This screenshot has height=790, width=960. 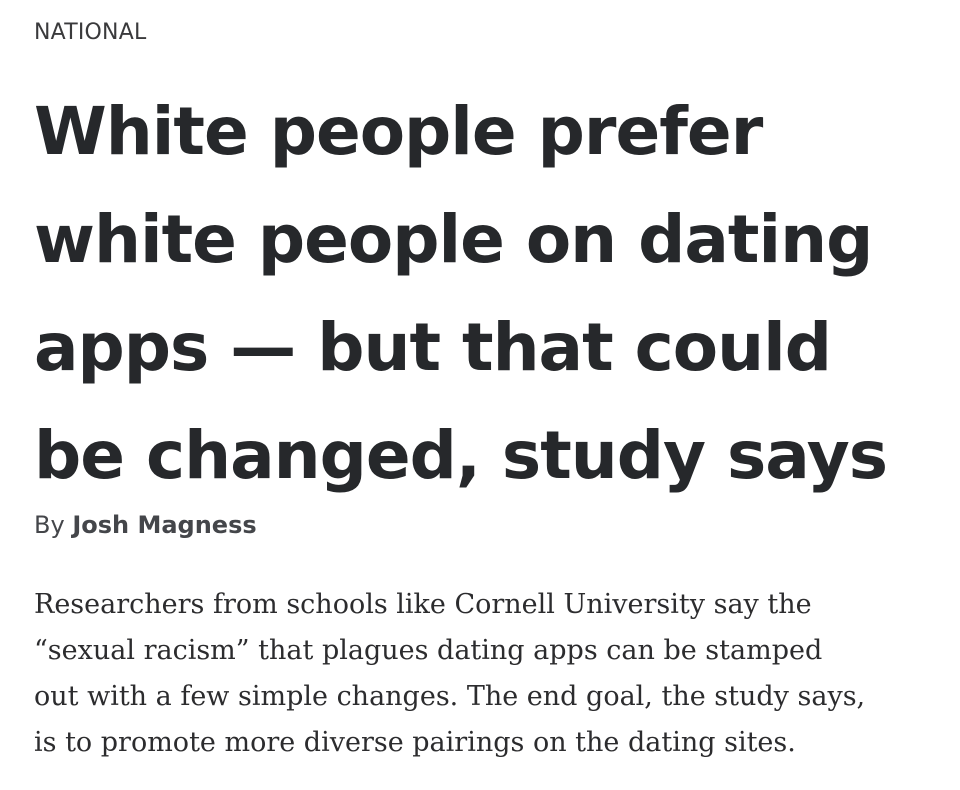 What do you see at coordinates (164, 525) in the screenshot?
I see `author-name: Josh Magness` at bounding box center [164, 525].